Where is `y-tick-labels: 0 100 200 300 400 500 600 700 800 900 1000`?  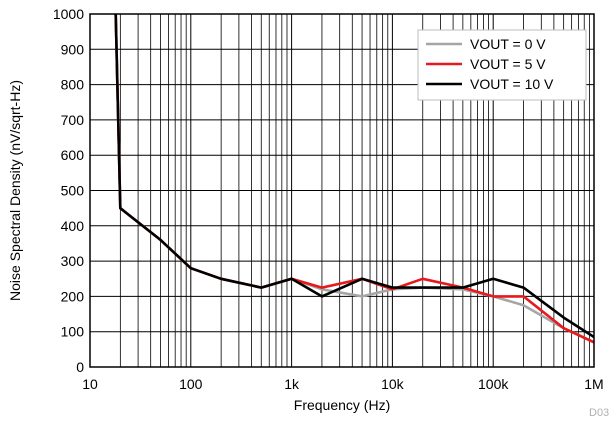 y-tick-labels: 0 100 200 300 400 500 600 700 800 900 1000 is located at coordinates (68, 190).